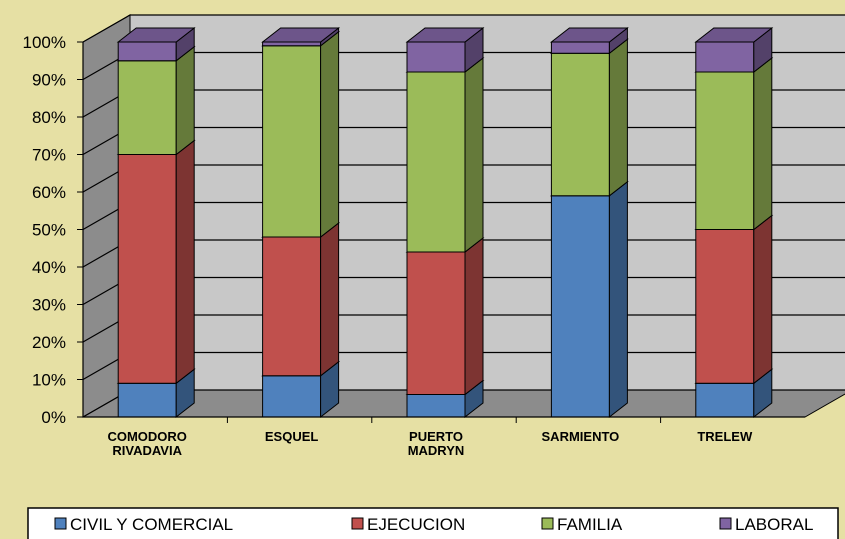  Describe the element at coordinates (53, 417) in the screenshot. I see `y-tick-label: 0%` at that location.